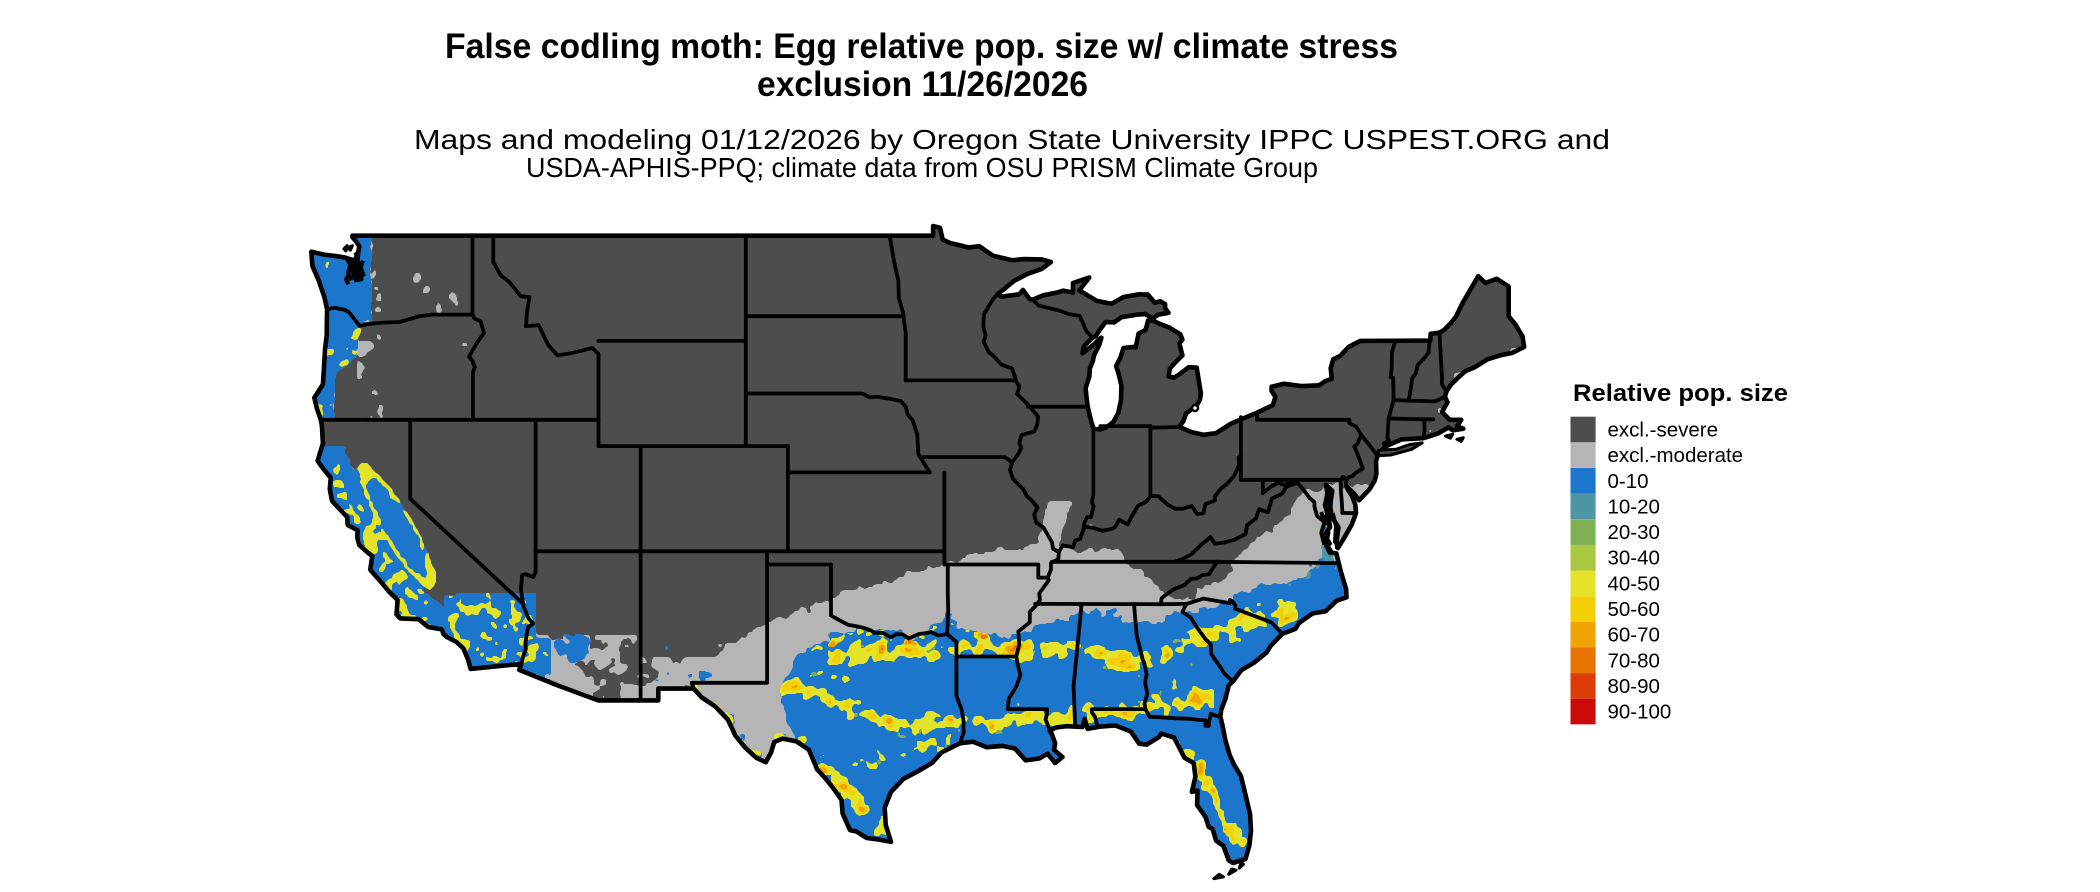 Image resolution: width=2100 pixels, height=892 pixels. I want to click on svg-text: 20-30, so click(1634, 532).